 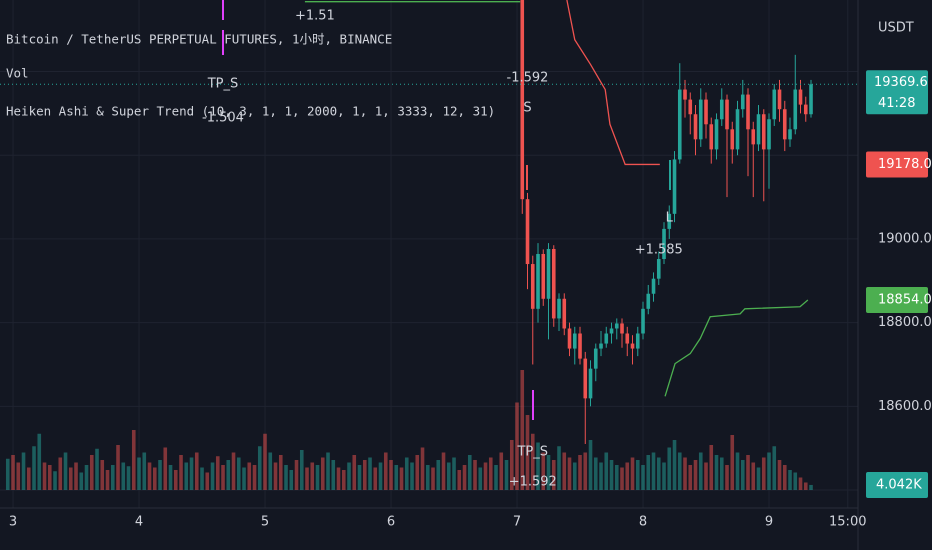 I want to click on x-tick-label: 4, so click(x=139, y=522).